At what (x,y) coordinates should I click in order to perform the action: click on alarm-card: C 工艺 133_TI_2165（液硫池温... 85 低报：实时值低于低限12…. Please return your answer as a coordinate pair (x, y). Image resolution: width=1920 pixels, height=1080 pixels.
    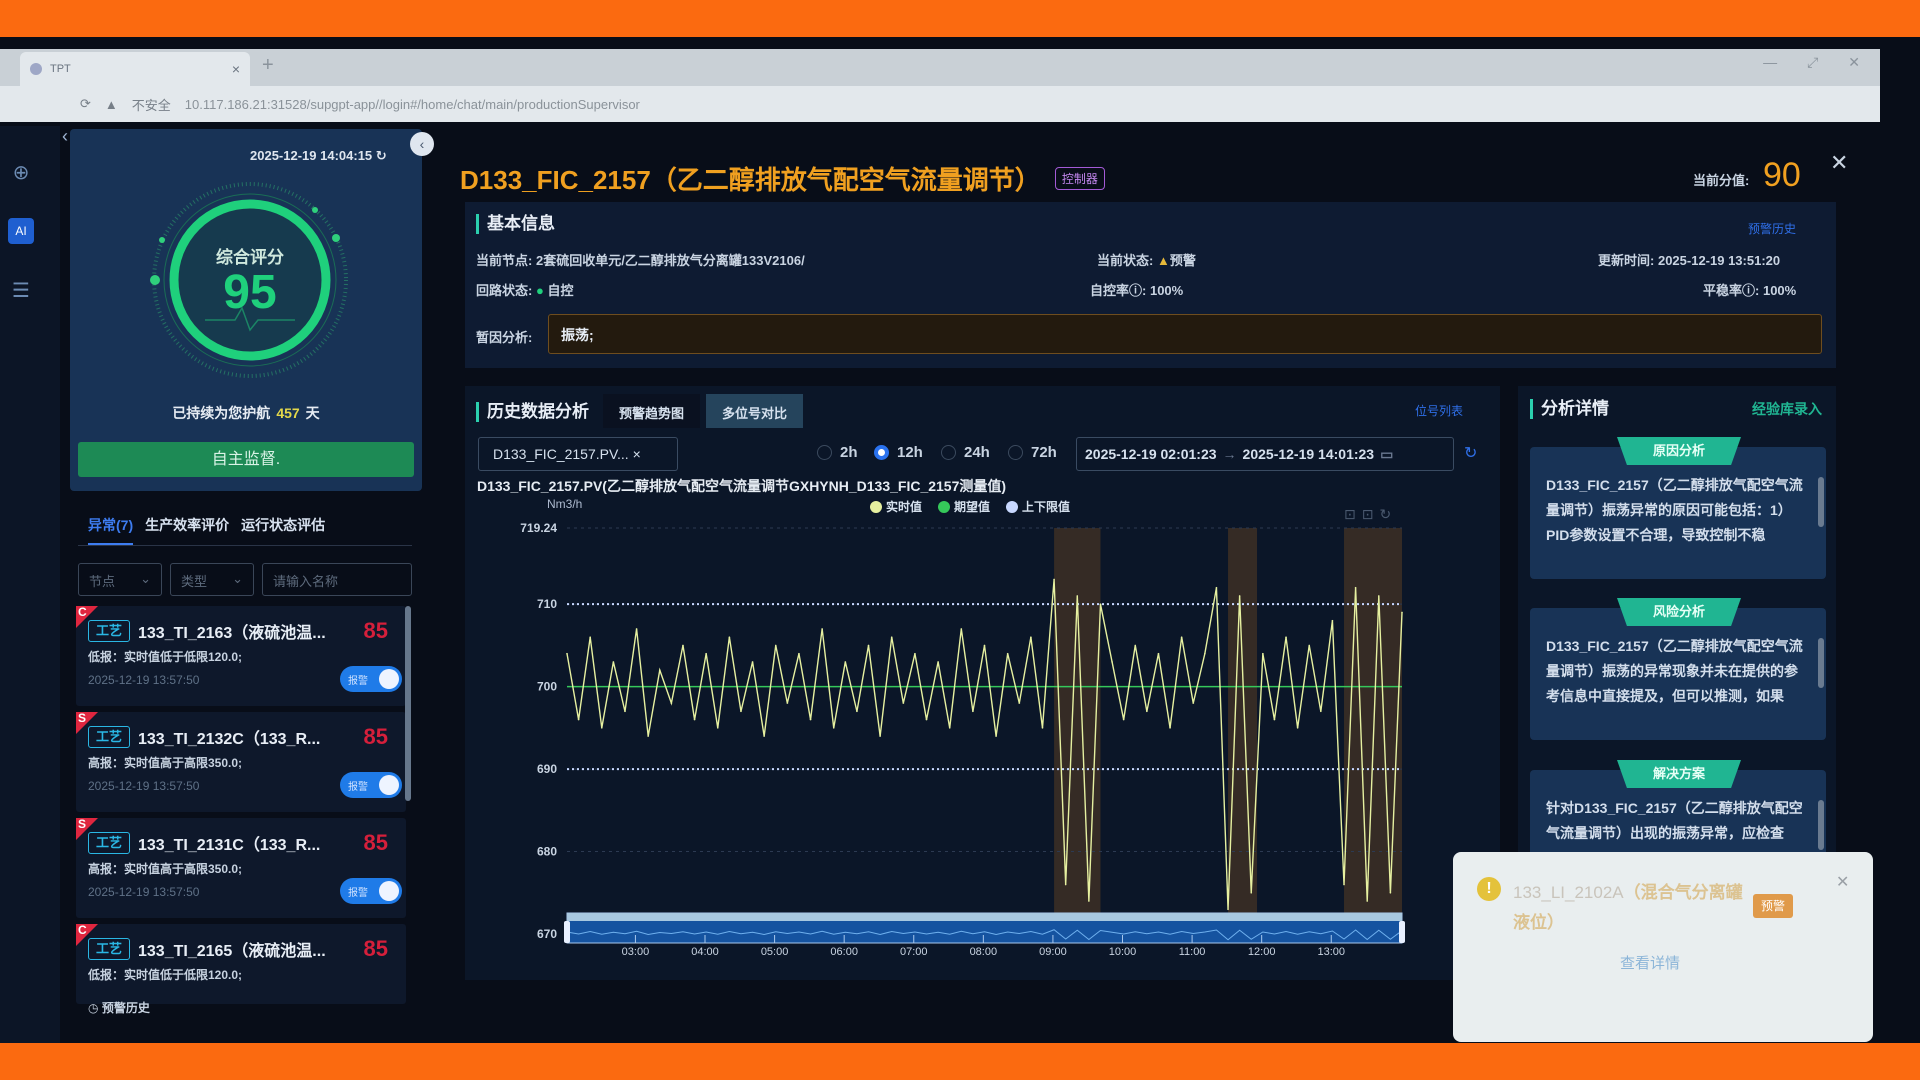
    Looking at the image, I should click on (241, 963).